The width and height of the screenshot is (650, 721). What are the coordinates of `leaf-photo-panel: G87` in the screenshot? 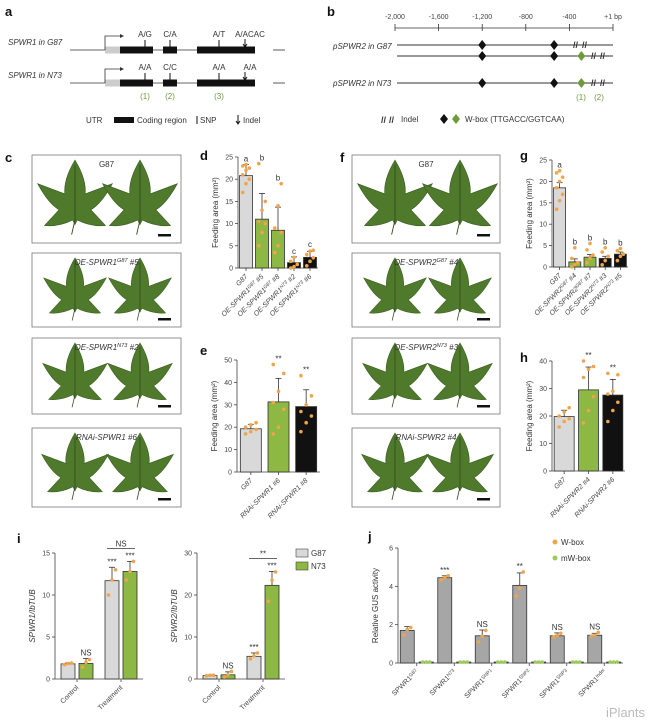 It's located at (106, 199).